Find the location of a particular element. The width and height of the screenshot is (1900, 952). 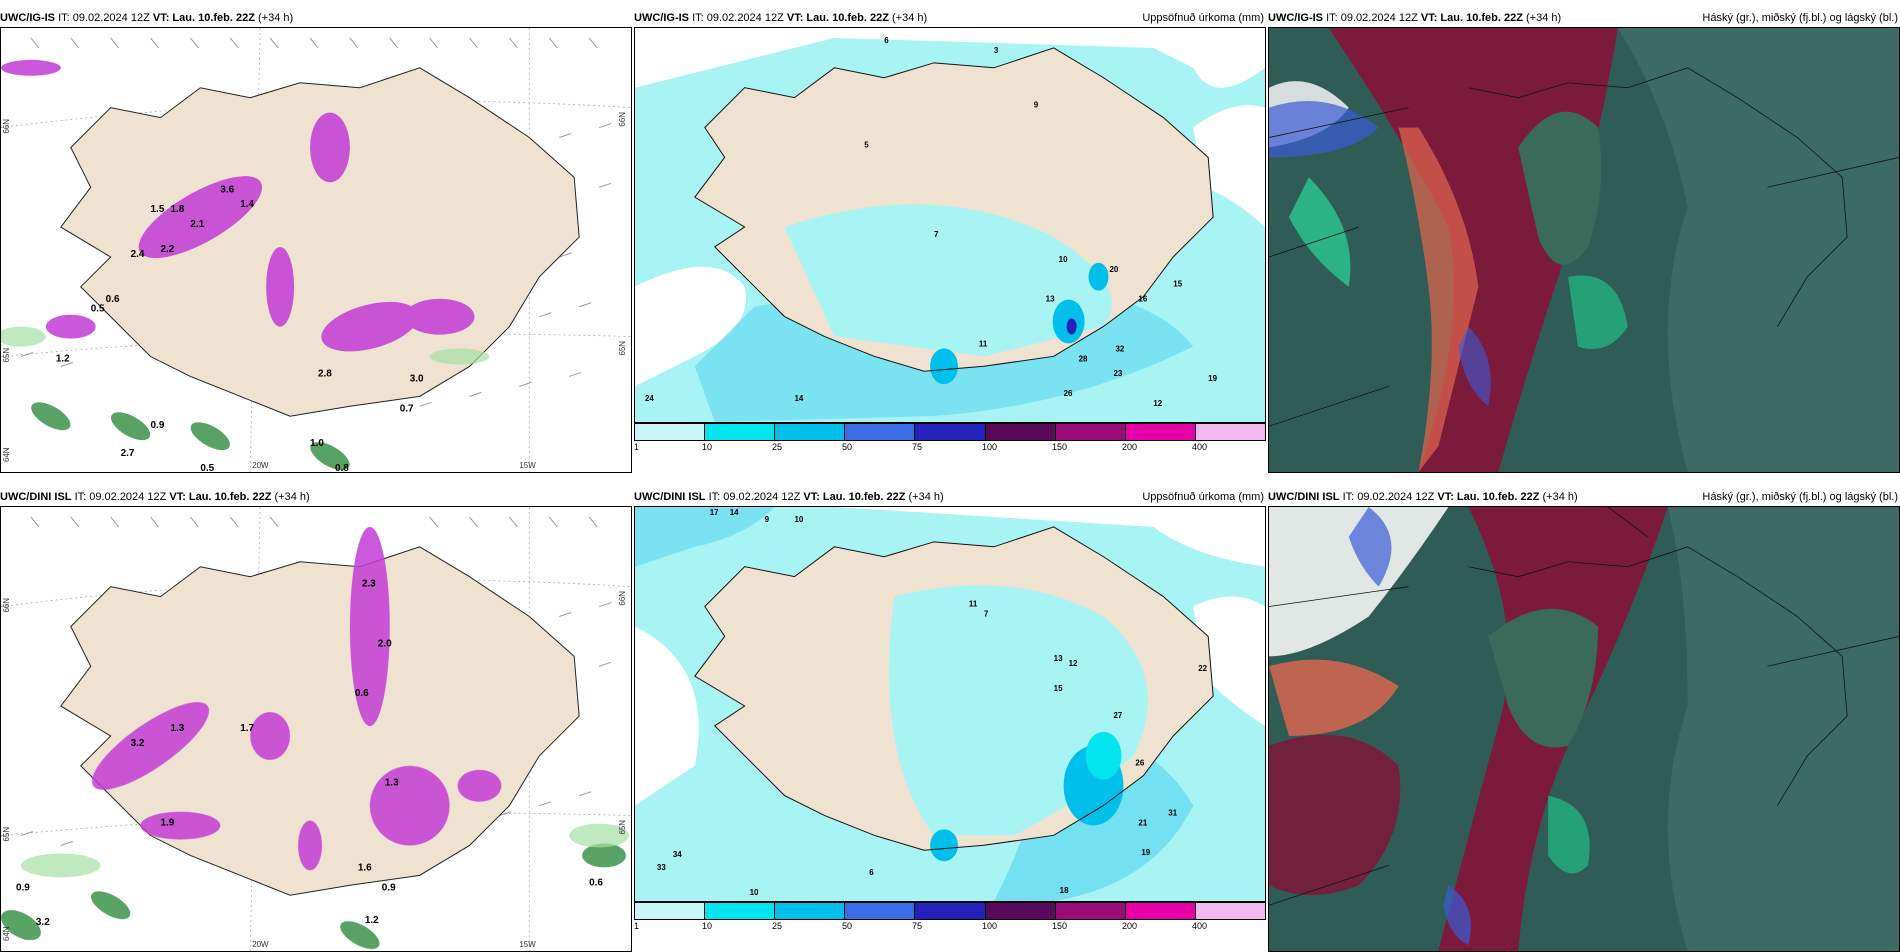

precip-label: 1.7 is located at coordinates (247, 728).